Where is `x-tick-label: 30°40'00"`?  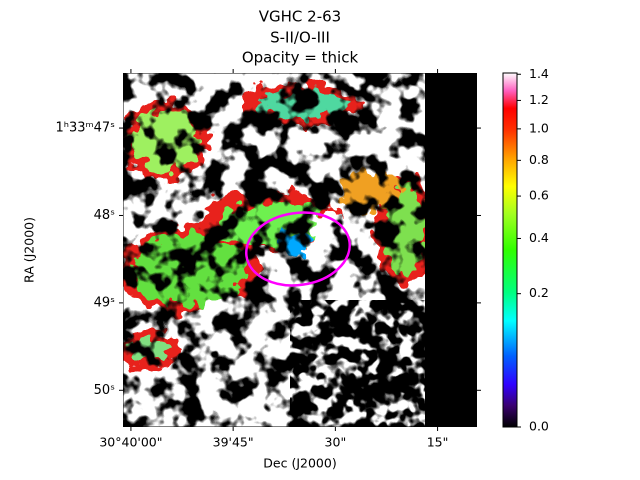 x-tick-label: 30°40'00" is located at coordinates (130, 442).